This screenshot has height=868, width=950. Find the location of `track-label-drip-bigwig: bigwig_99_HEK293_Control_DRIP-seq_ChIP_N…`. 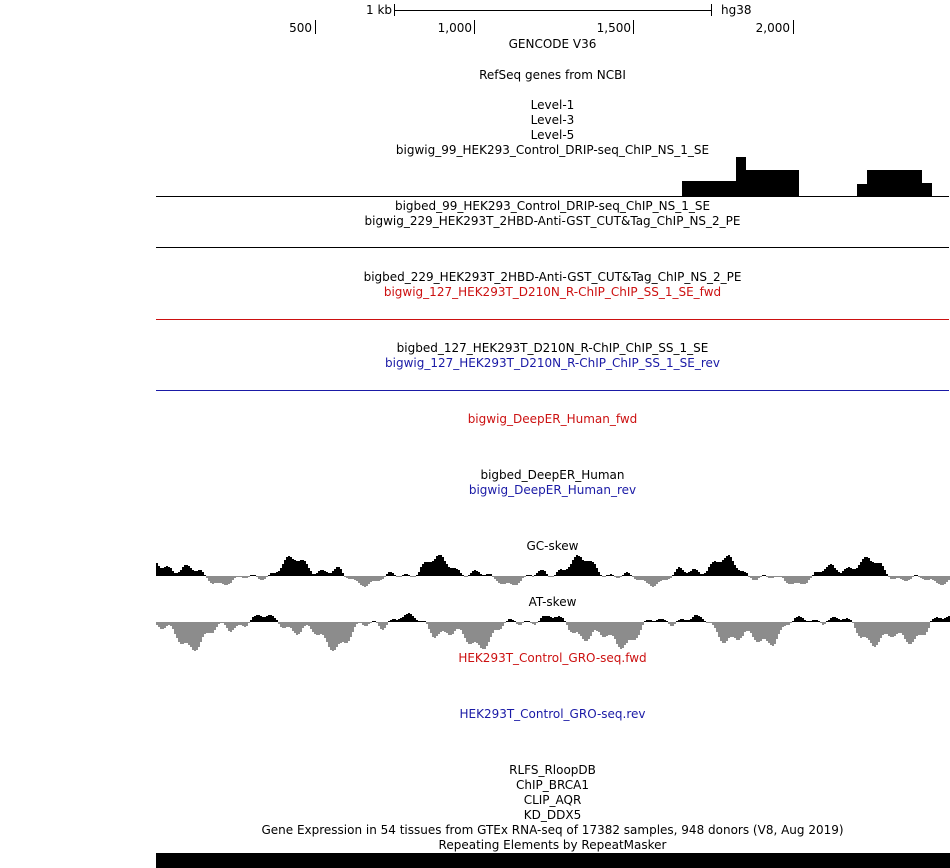

track-label-drip-bigwig: bigwig_99_HEK293_Control_DRIP-seq_ChIP_N… is located at coordinates (552, 150).